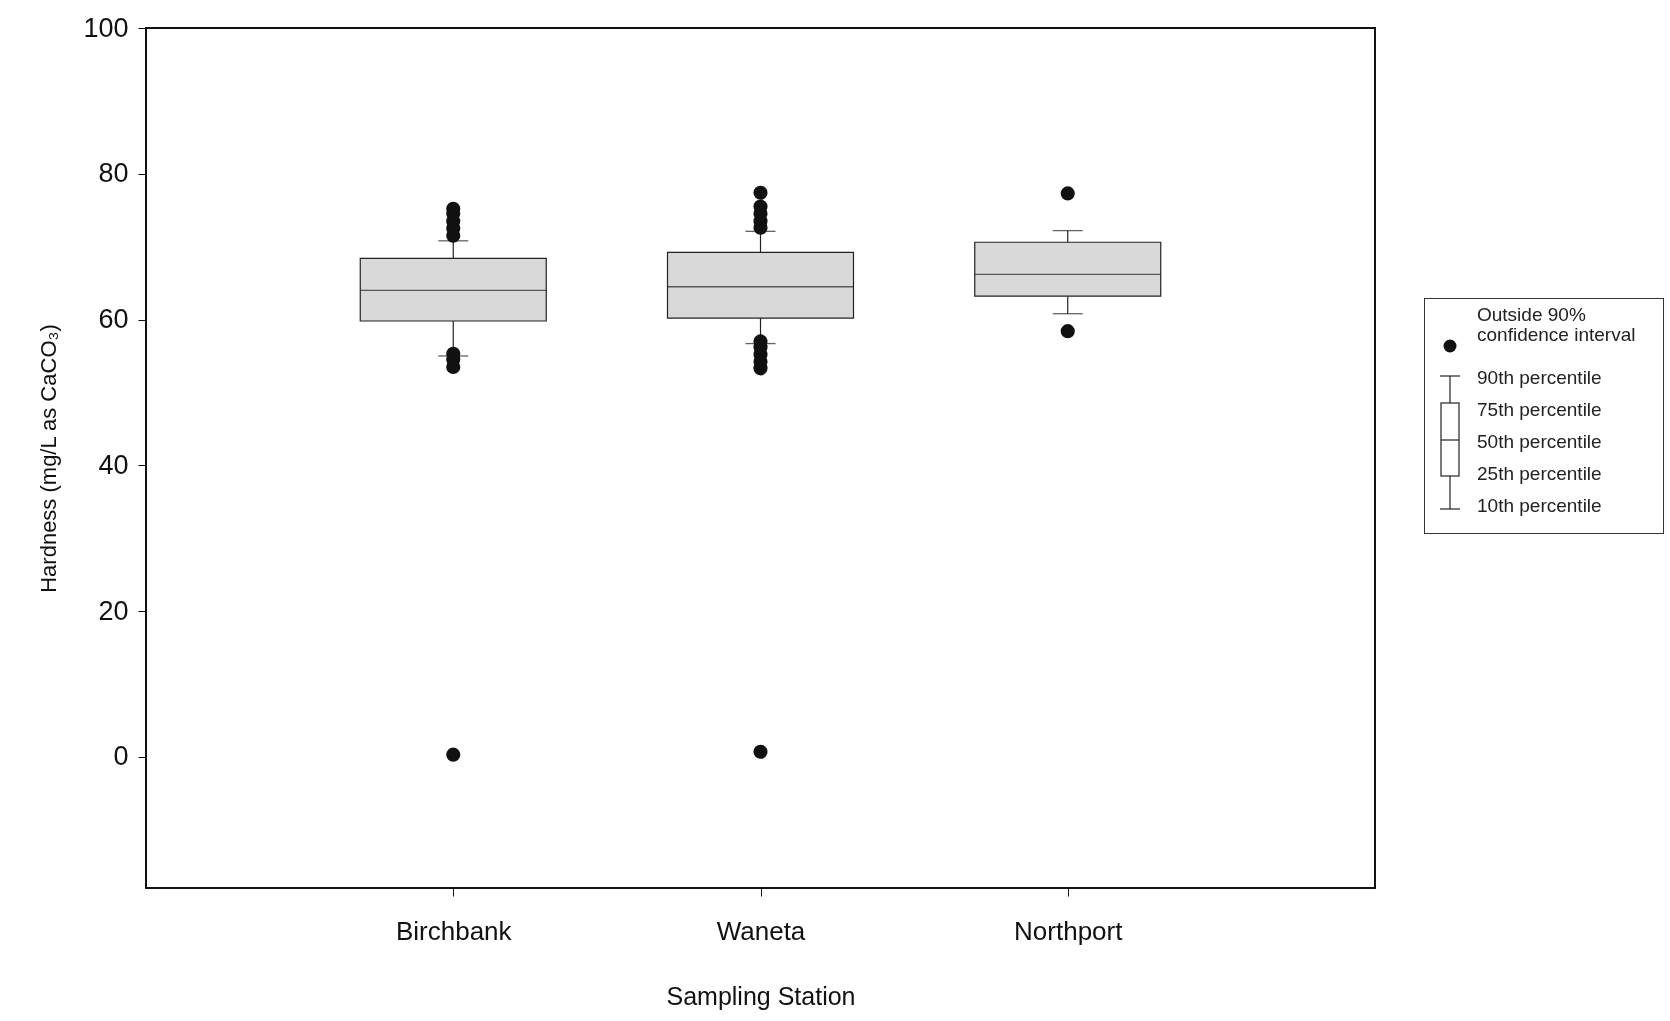  Describe the element at coordinates (113, 610) in the screenshot. I see `y-tick-label: 20` at that location.